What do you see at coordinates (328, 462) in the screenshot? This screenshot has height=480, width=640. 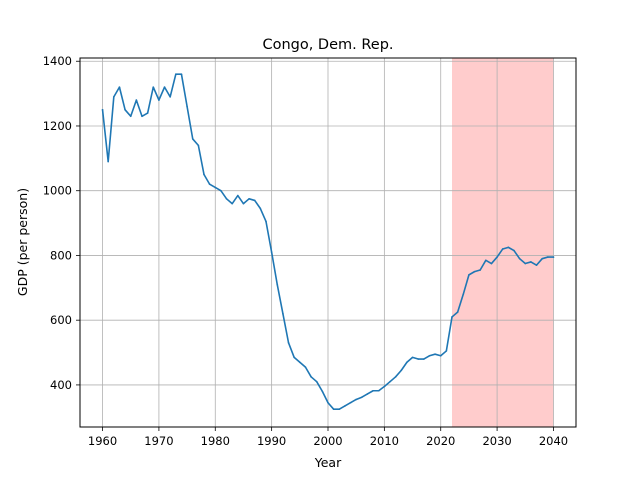 I see `x-axis-label: Year` at bounding box center [328, 462].